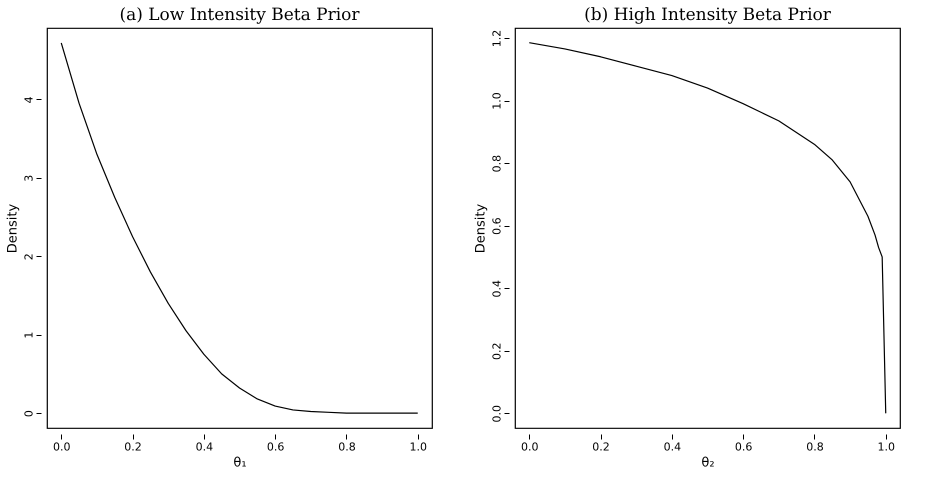 The image size is (929, 492). I want to click on y-tick-label: 1.0, so click(497, 101).